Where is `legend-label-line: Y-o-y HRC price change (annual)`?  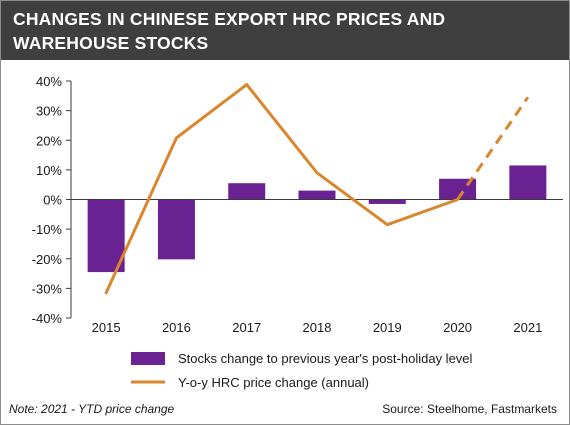 legend-label-line: Y-o-y HRC price change (annual) is located at coordinates (273, 382).